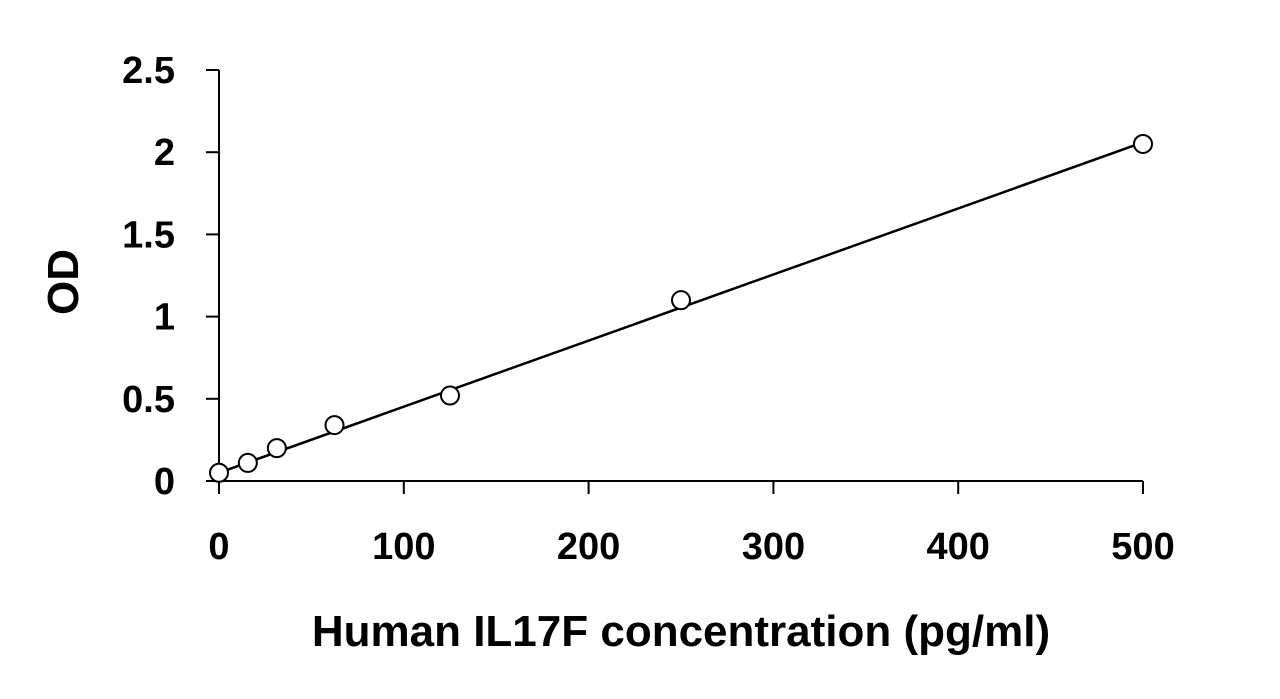 This screenshot has height=699, width=1280. I want to click on x-tick-label: 400, so click(957, 547).